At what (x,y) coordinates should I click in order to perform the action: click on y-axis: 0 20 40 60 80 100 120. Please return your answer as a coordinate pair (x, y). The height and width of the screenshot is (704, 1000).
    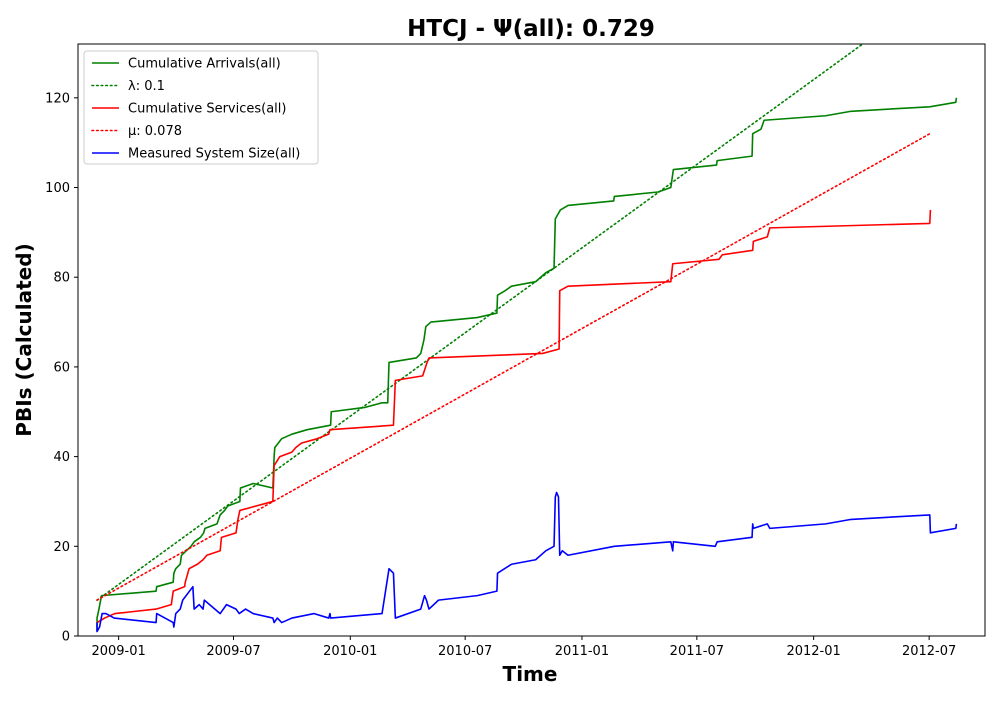
    Looking at the image, I should click on (61, 368).